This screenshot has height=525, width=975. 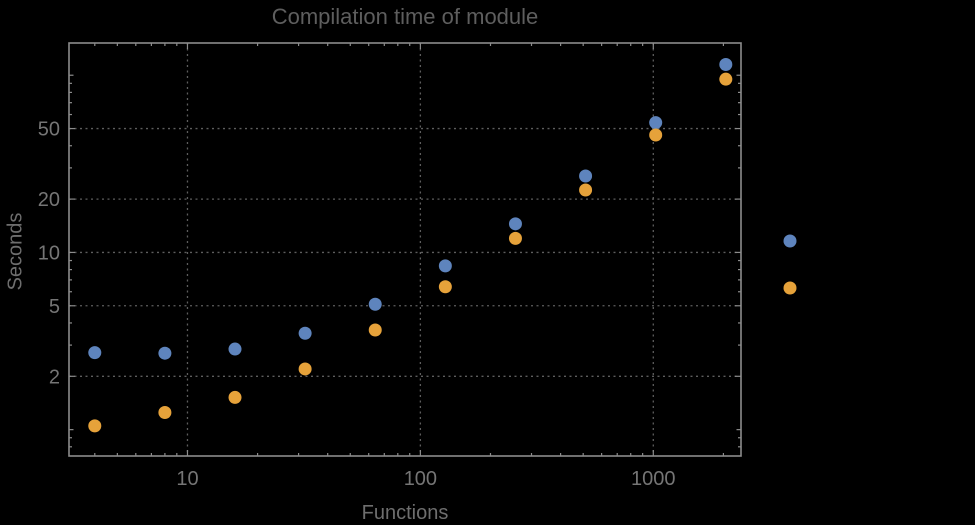 What do you see at coordinates (420, 479) in the screenshot?
I see `x-tick-label: 100` at bounding box center [420, 479].